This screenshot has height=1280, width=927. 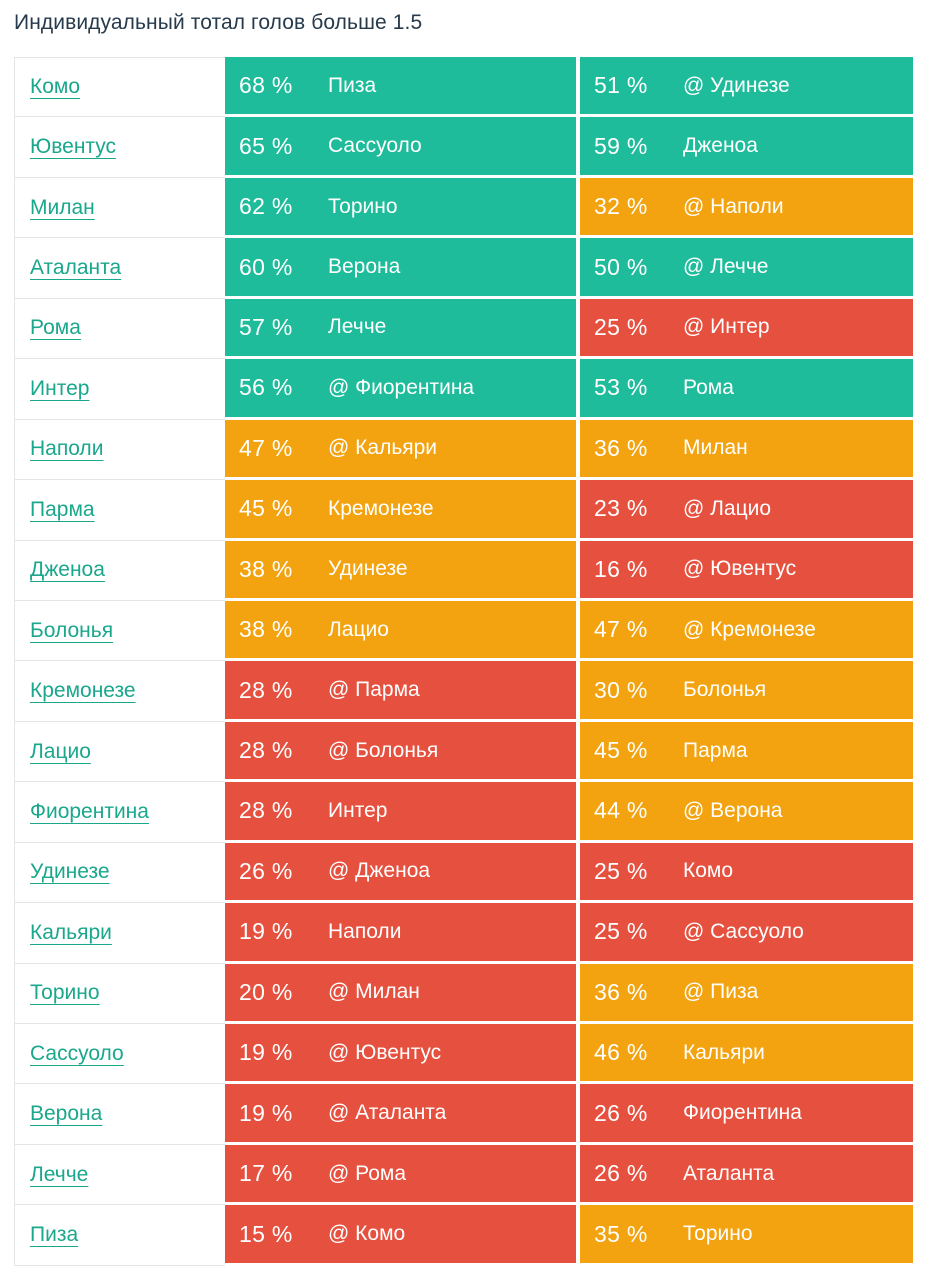 I want to click on team-link: Парма, so click(x=62, y=509).